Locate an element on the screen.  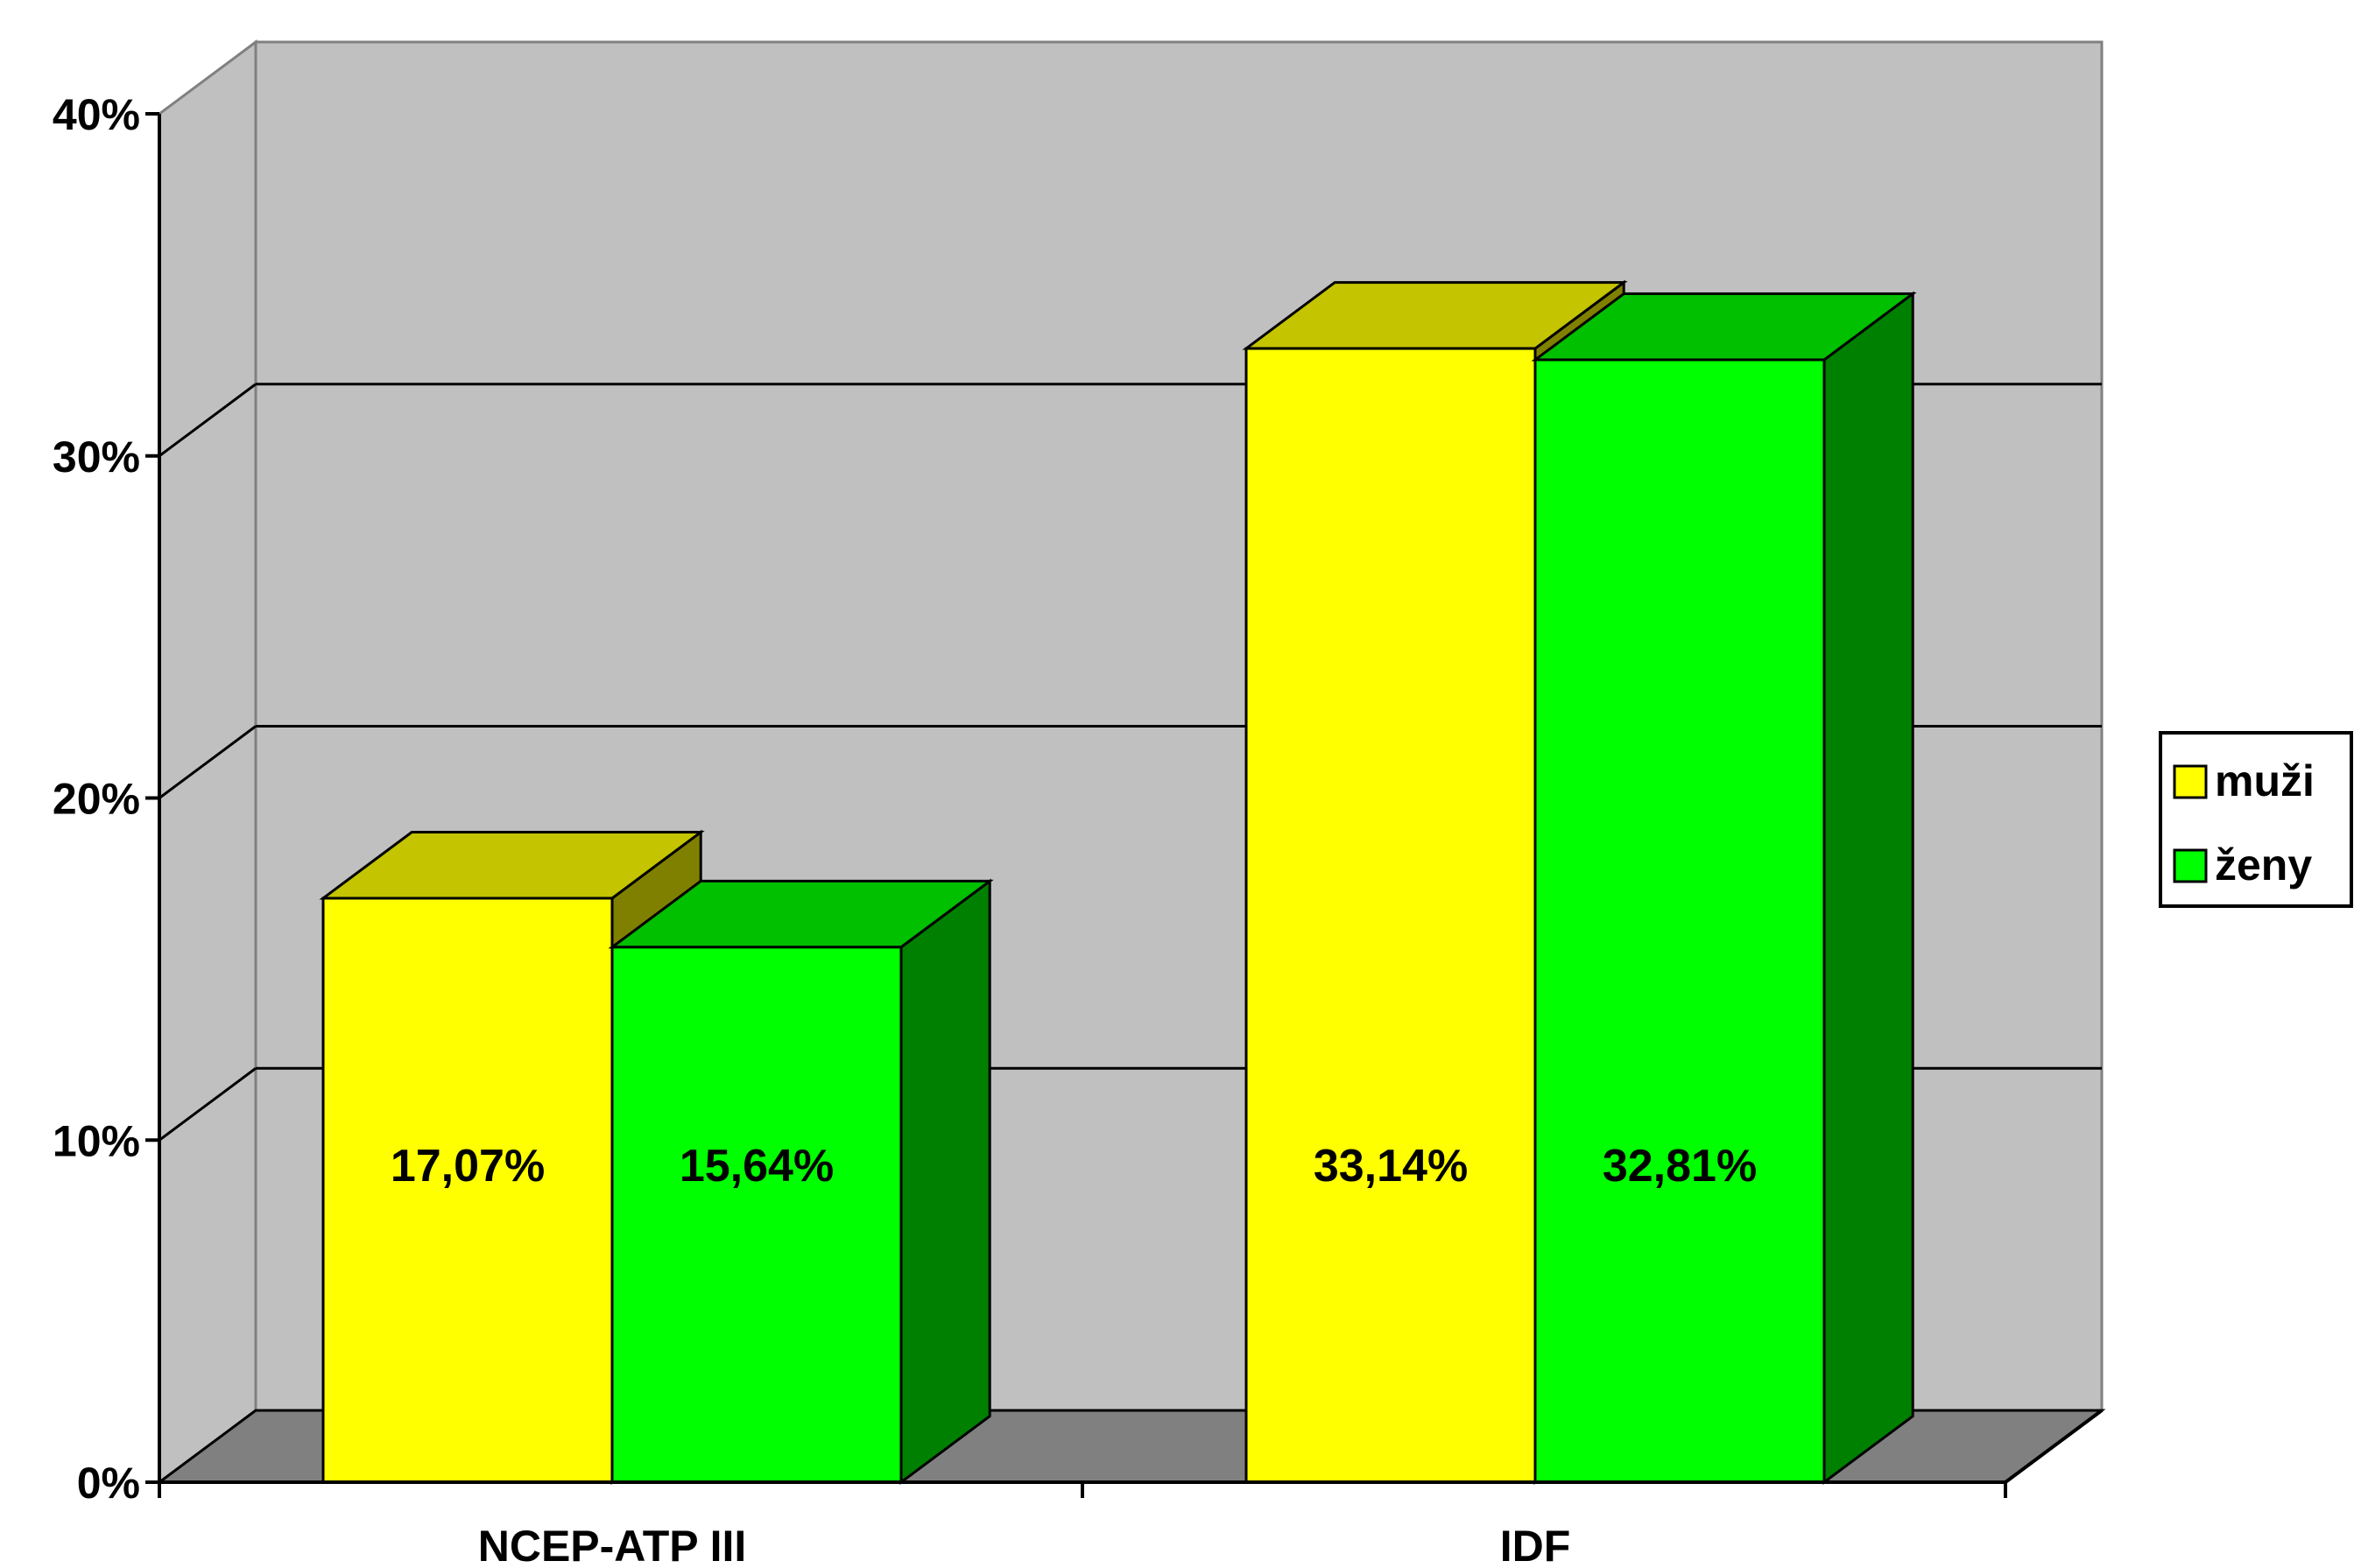
category-label: IDF is located at coordinates (1535, 1545).